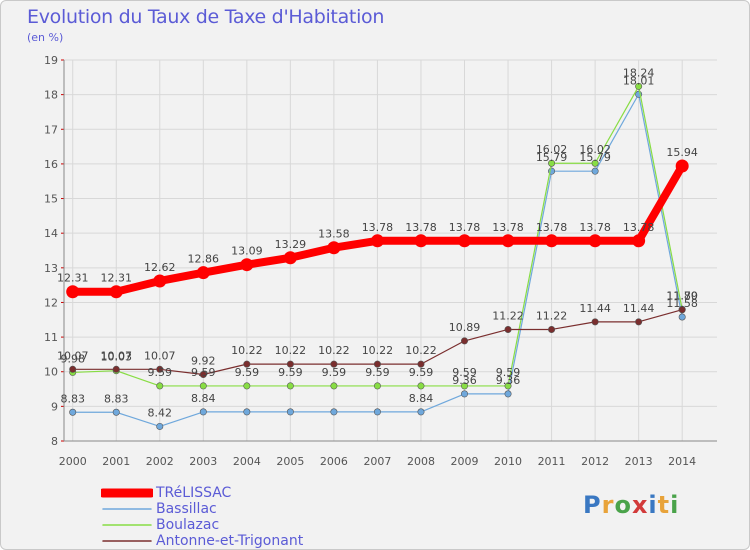 Image resolution: width=750 pixels, height=550 pixels. I want to click on logo-letter: t, so click(664, 505).